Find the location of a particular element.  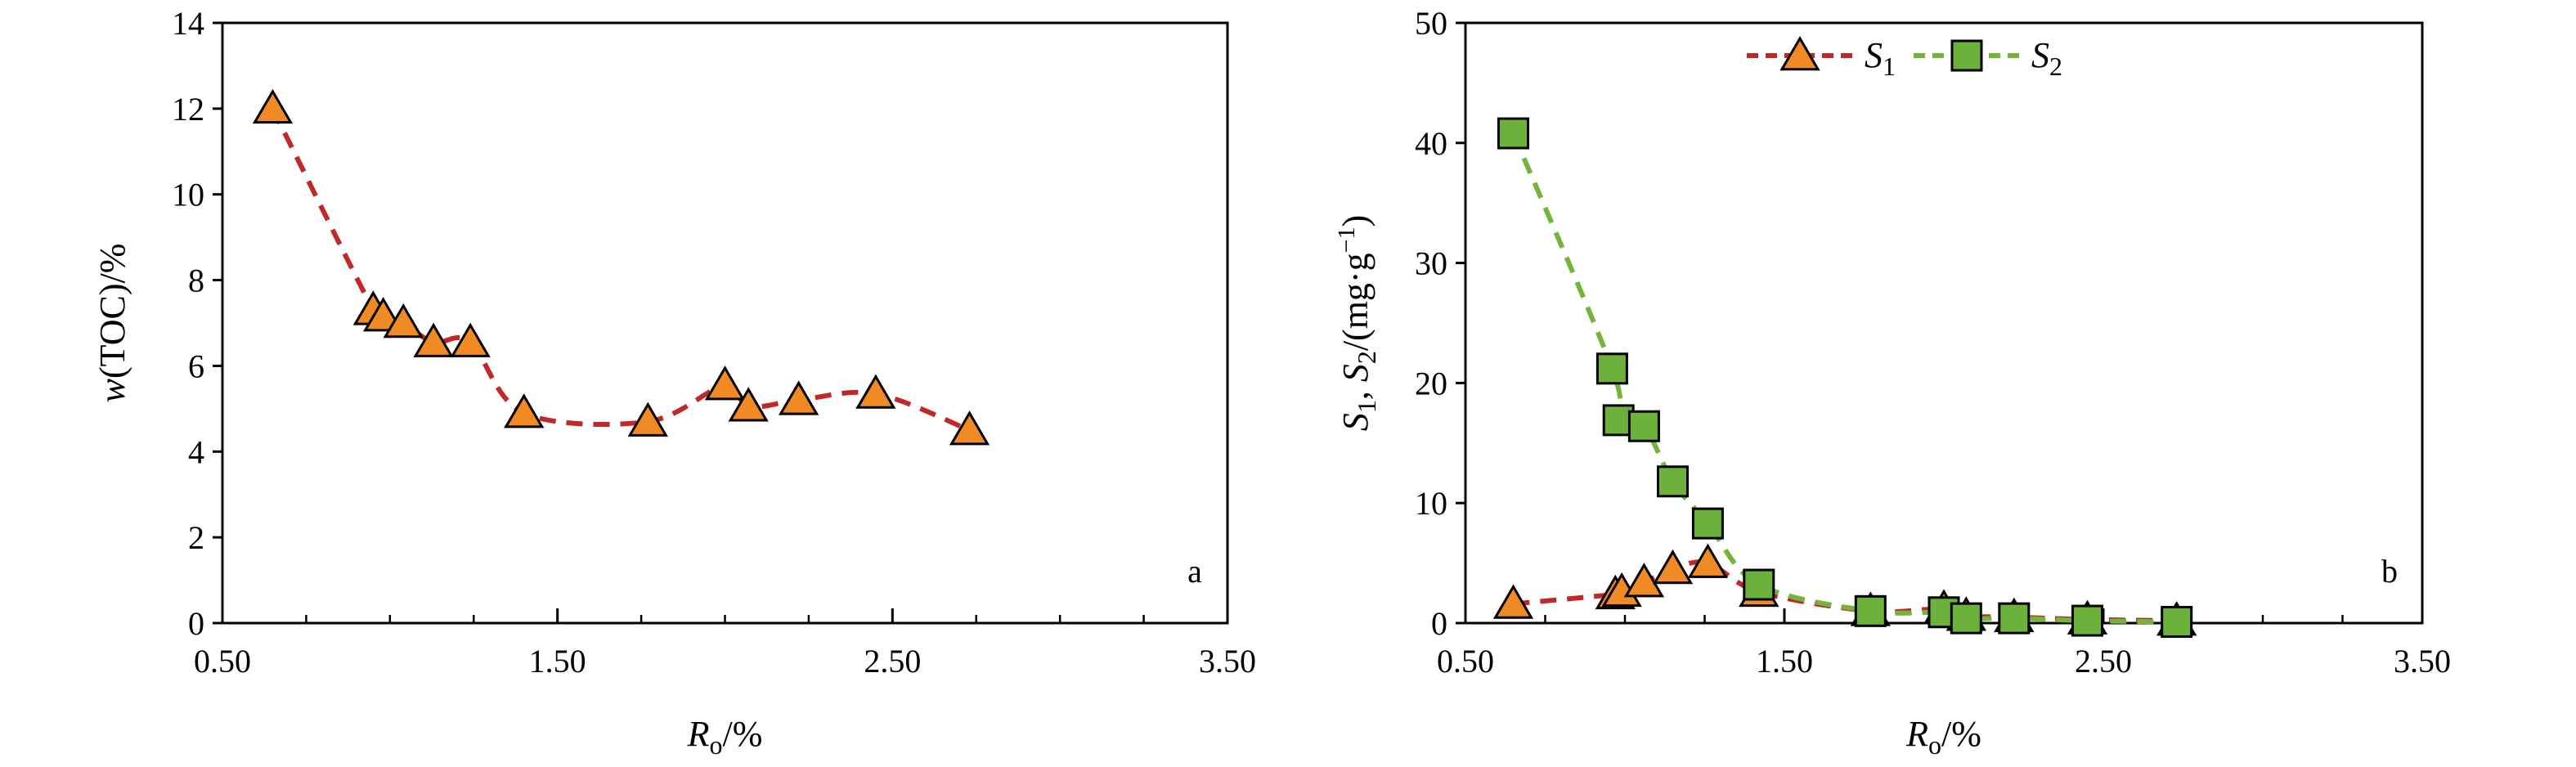

legend-marker-s1 is located at coordinates (1800, 54).